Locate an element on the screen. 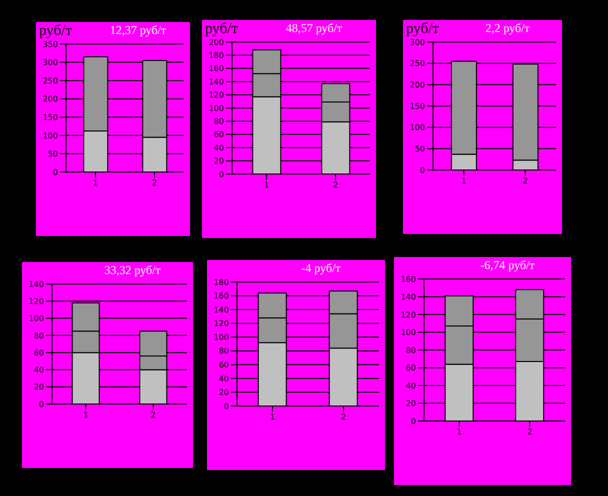  chart-title: -6,74 руб/т is located at coordinates (507, 265).